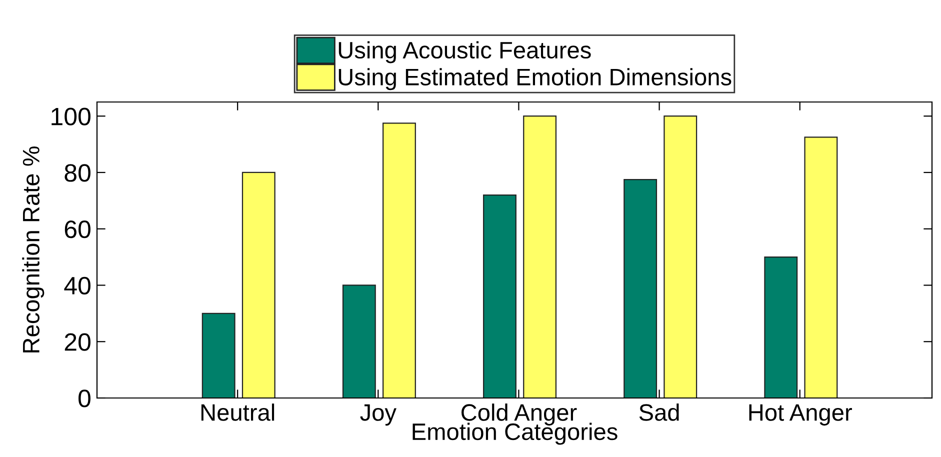 The width and height of the screenshot is (941, 457). I want to click on x-tick-label: Joy, so click(378, 415).